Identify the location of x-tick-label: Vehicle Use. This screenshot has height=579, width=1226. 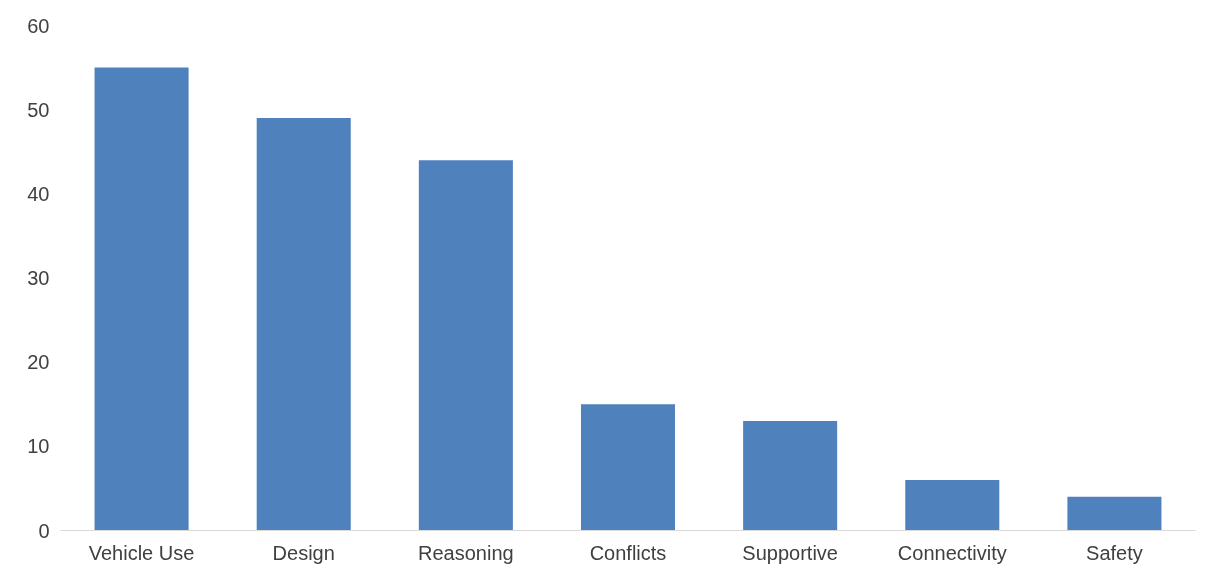
(141, 552).